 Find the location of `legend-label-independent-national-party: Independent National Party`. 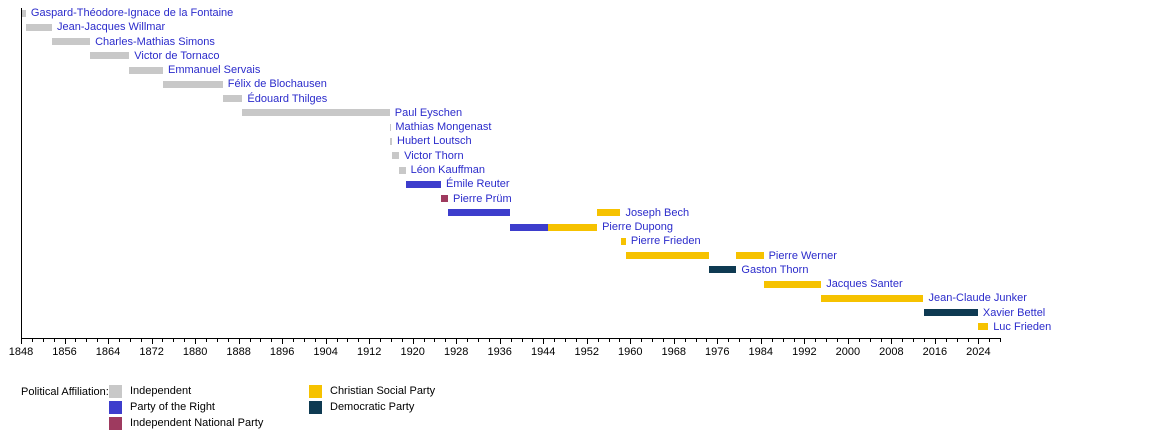

legend-label-independent-national-party: Independent National Party is located at coordinates (197, 423).